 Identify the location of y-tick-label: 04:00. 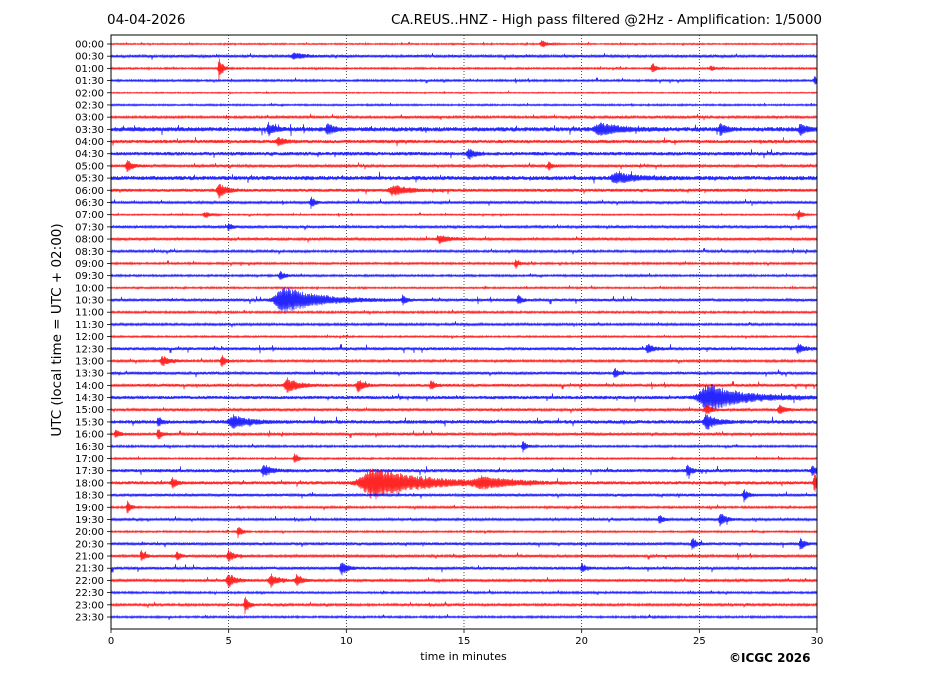
(89, 142).